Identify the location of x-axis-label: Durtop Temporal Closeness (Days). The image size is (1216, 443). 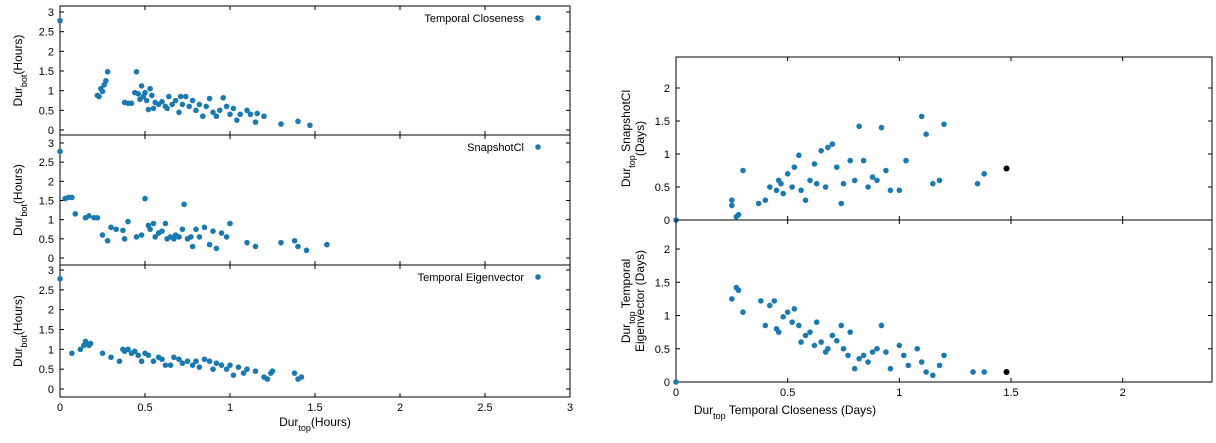
(785, 412).